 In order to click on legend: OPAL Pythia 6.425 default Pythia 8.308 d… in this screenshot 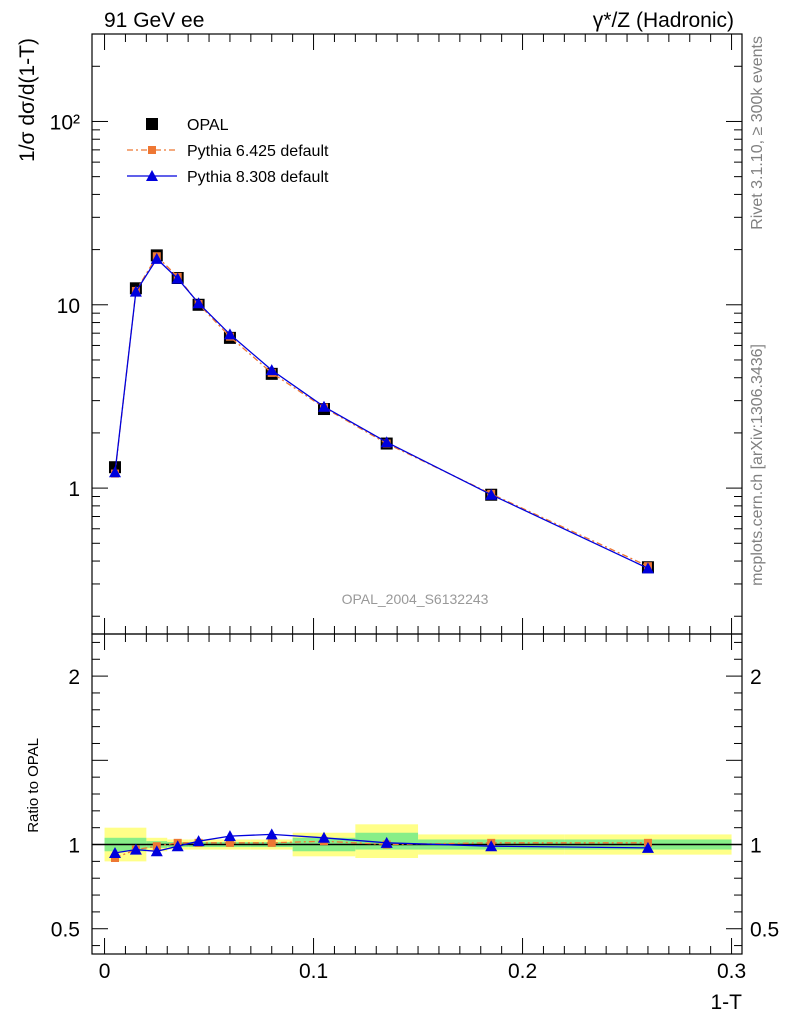, I will do `click(228, 151)`.